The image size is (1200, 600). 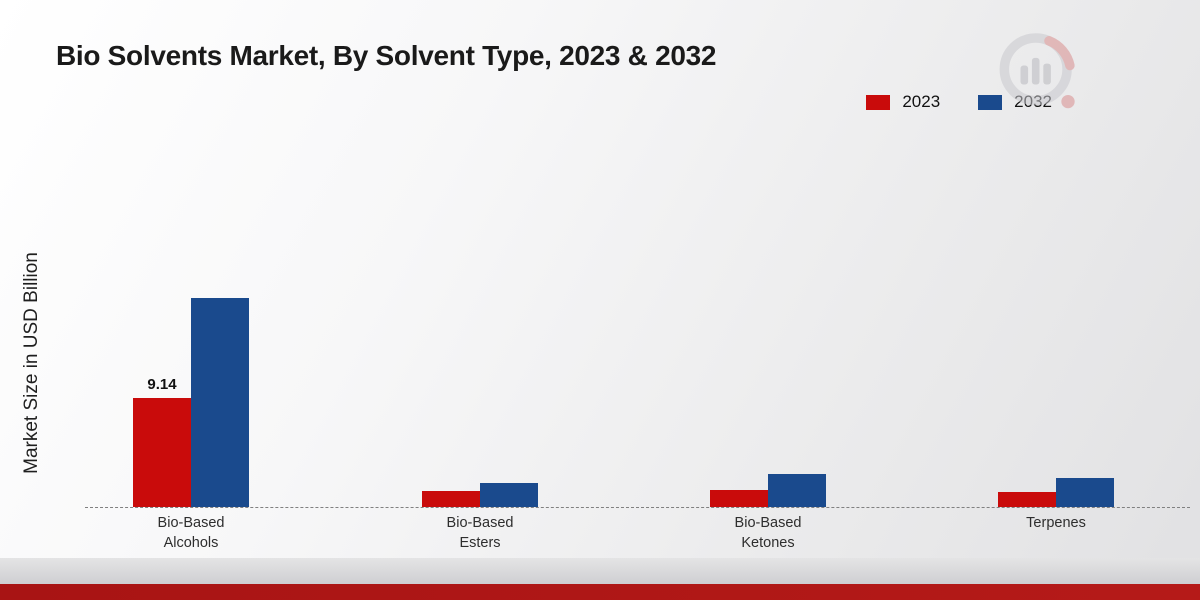 What do you see at coordinates (739, 498) in the screenshot?
I see `bar-2023-bio-based-ketones` at bounding box center [739, 498].